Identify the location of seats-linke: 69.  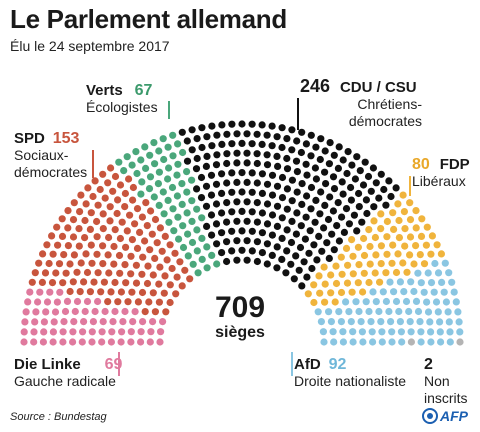
(113, 364).